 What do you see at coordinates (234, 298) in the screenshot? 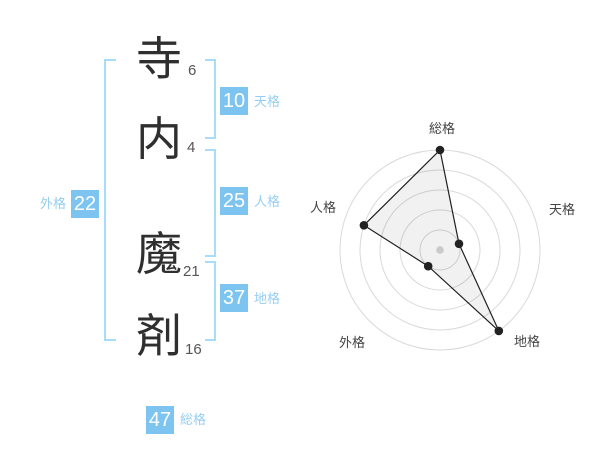
I see `chikaku-value-badge: 37` at bounding box center [234, 298].